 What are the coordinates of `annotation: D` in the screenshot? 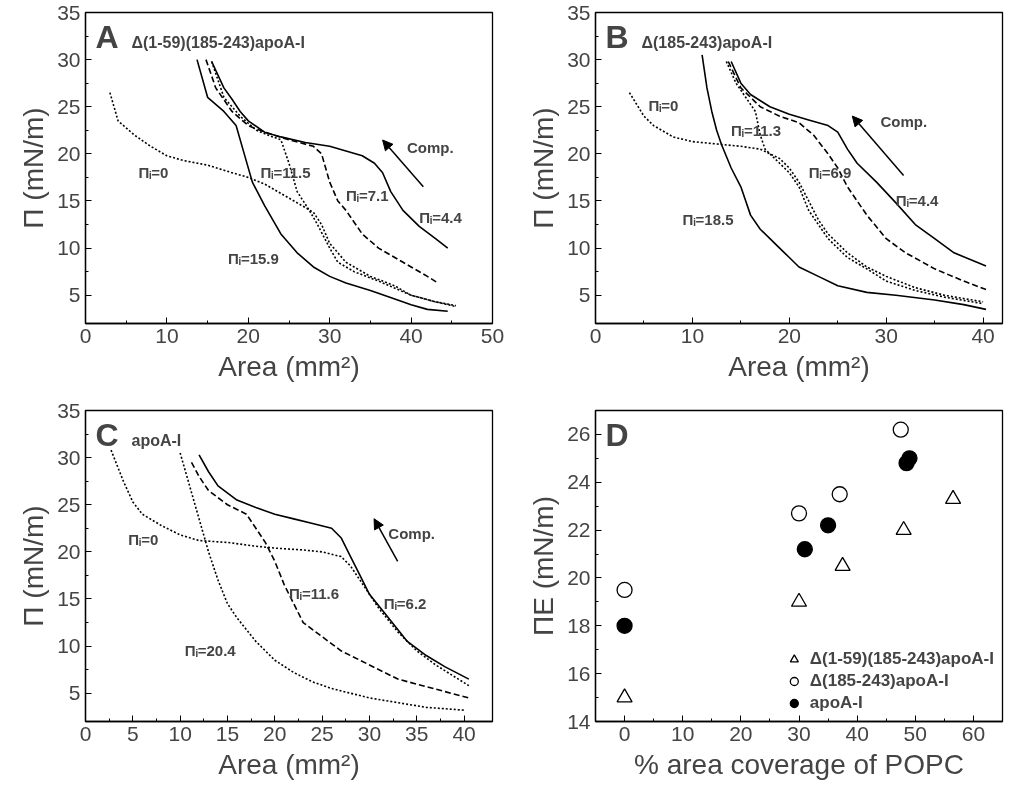 It's located at (617, 434).